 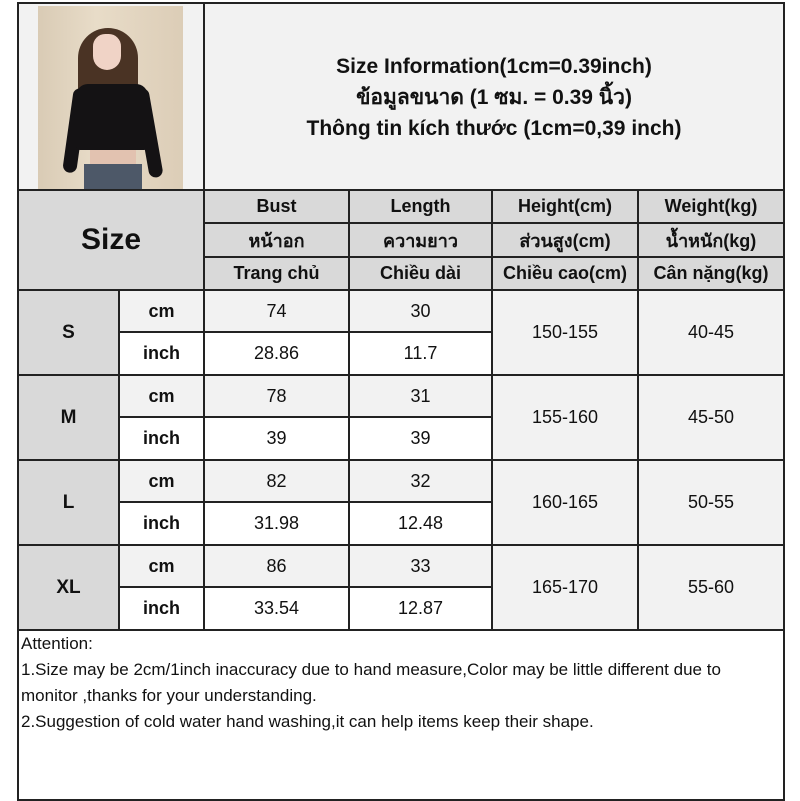 I want to click on height-range: 150-155, so click(x=565, y=332).